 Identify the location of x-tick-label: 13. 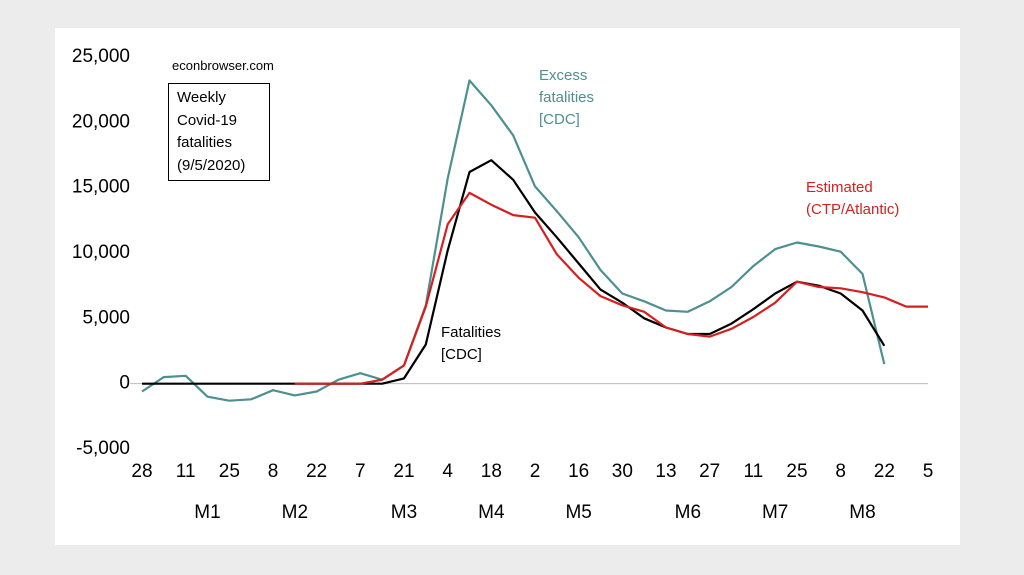
(665, 471).